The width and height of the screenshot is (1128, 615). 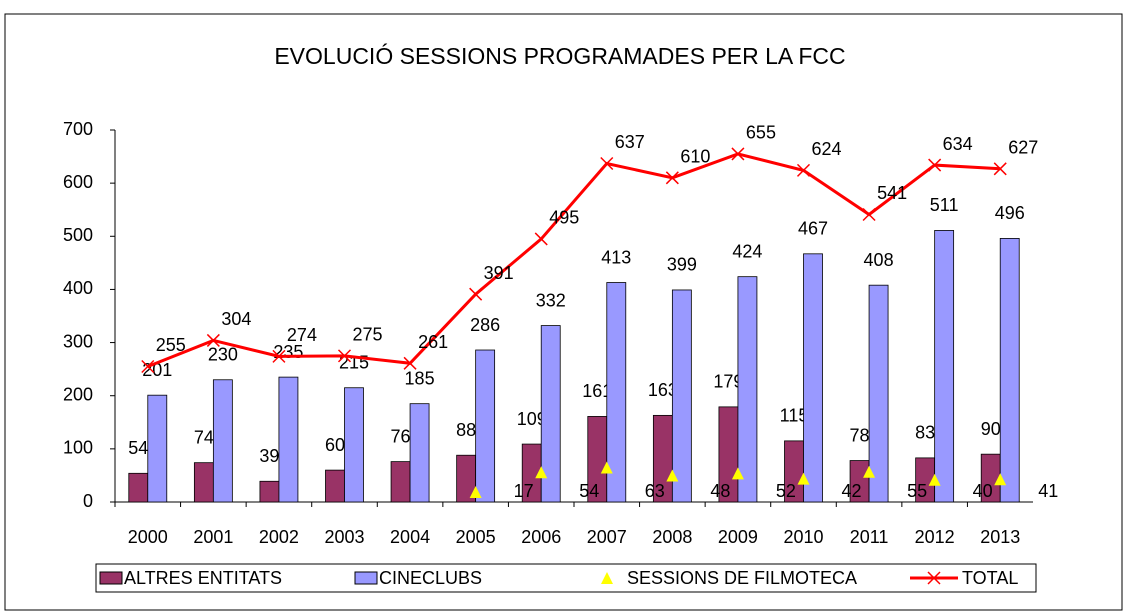 I want to click on x-tick-label: 2011, so click(x=869, y=537).